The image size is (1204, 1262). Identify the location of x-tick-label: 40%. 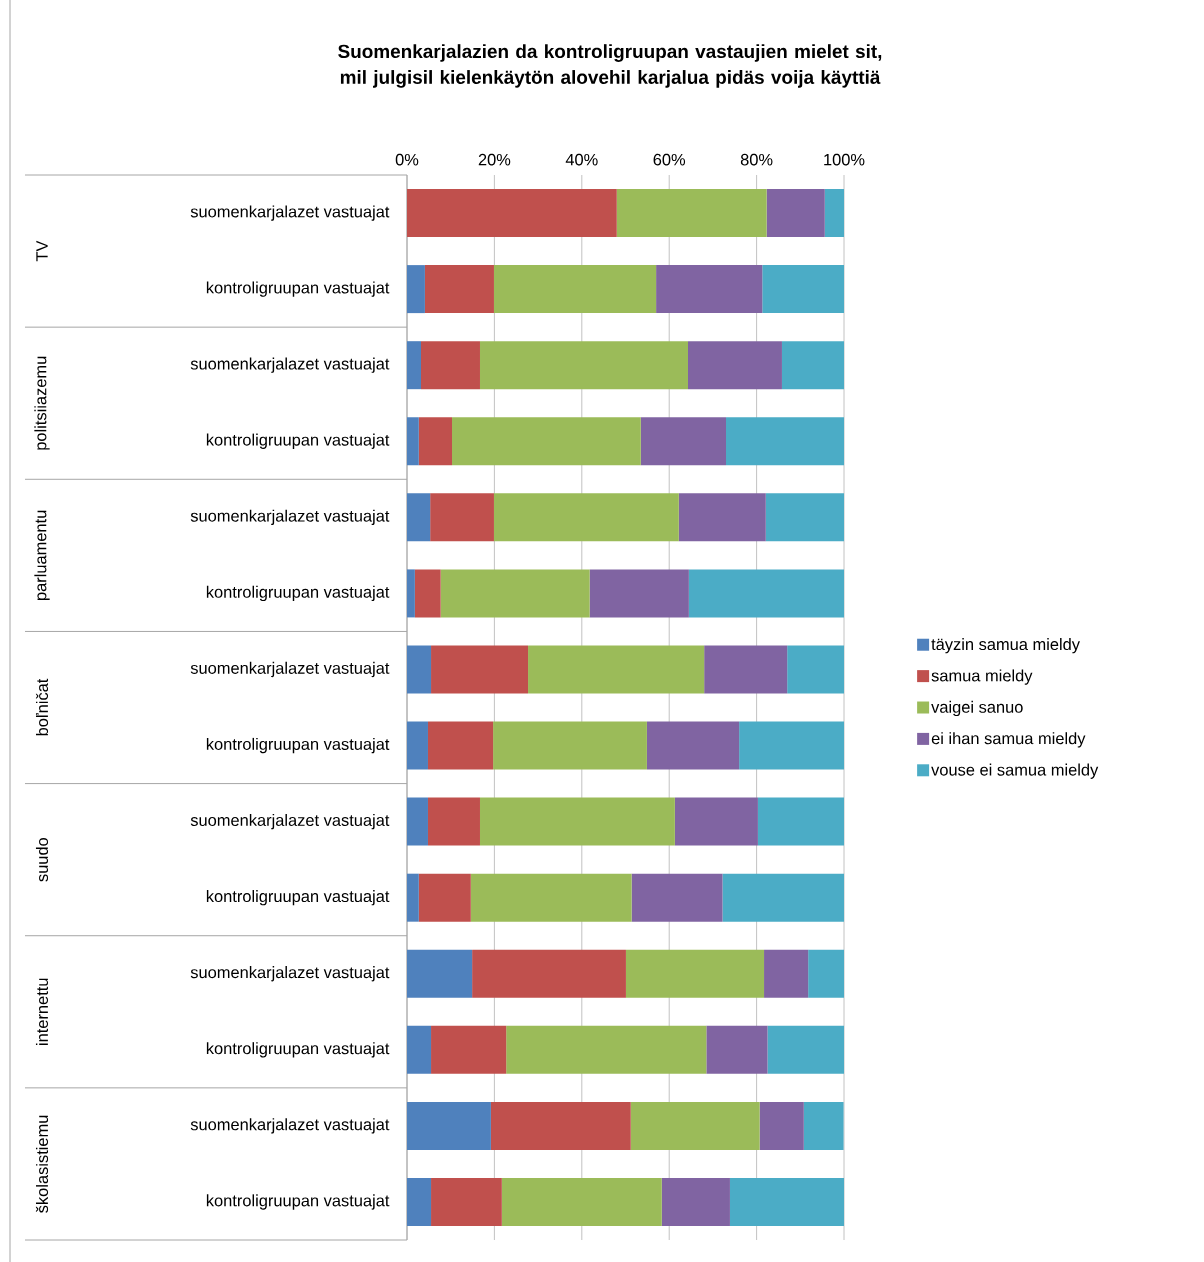
(581, 159).